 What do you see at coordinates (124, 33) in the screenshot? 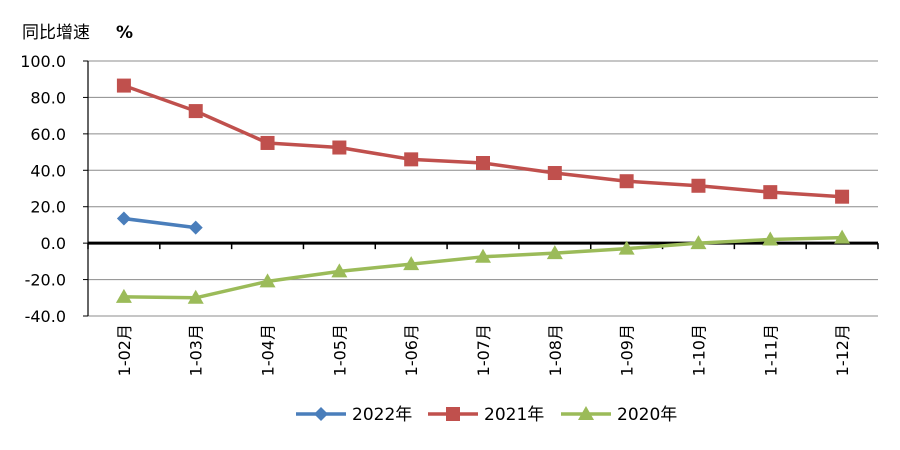
I see `y-axis-unit: %` at bounding box center [124, 33].